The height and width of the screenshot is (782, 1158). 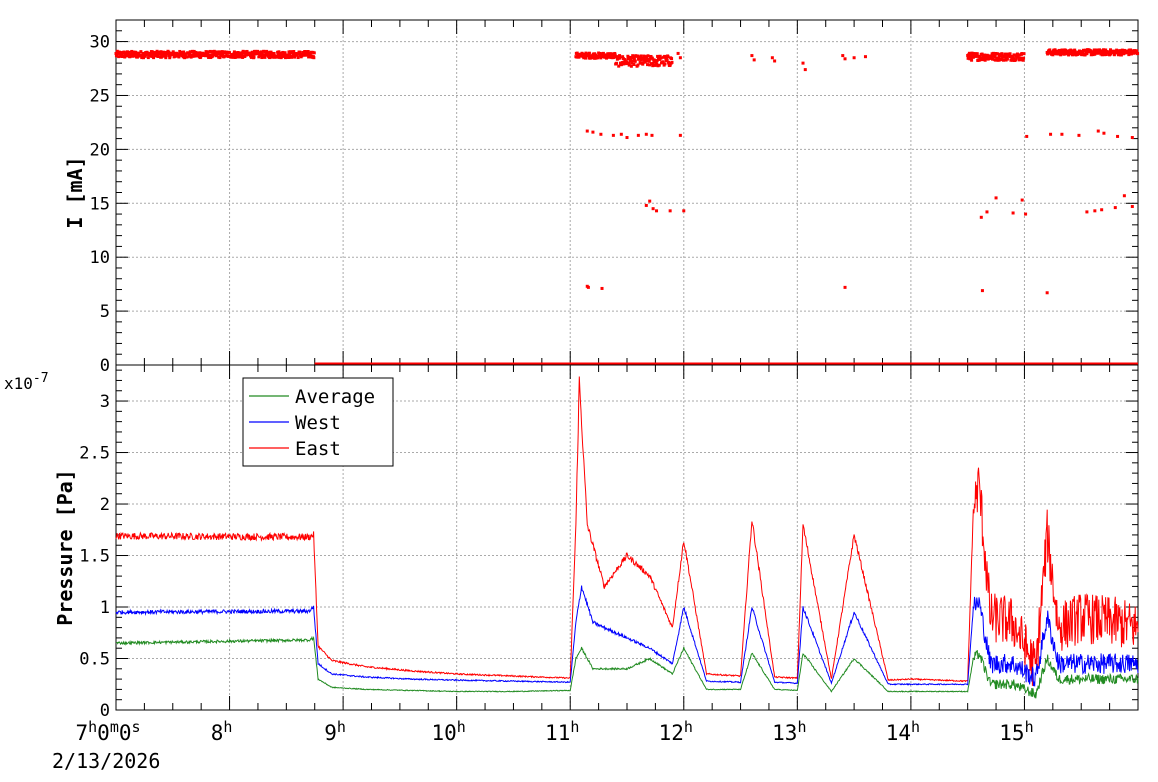 I want to click on x-tick-label: 8h, so click(x=222, y=731).